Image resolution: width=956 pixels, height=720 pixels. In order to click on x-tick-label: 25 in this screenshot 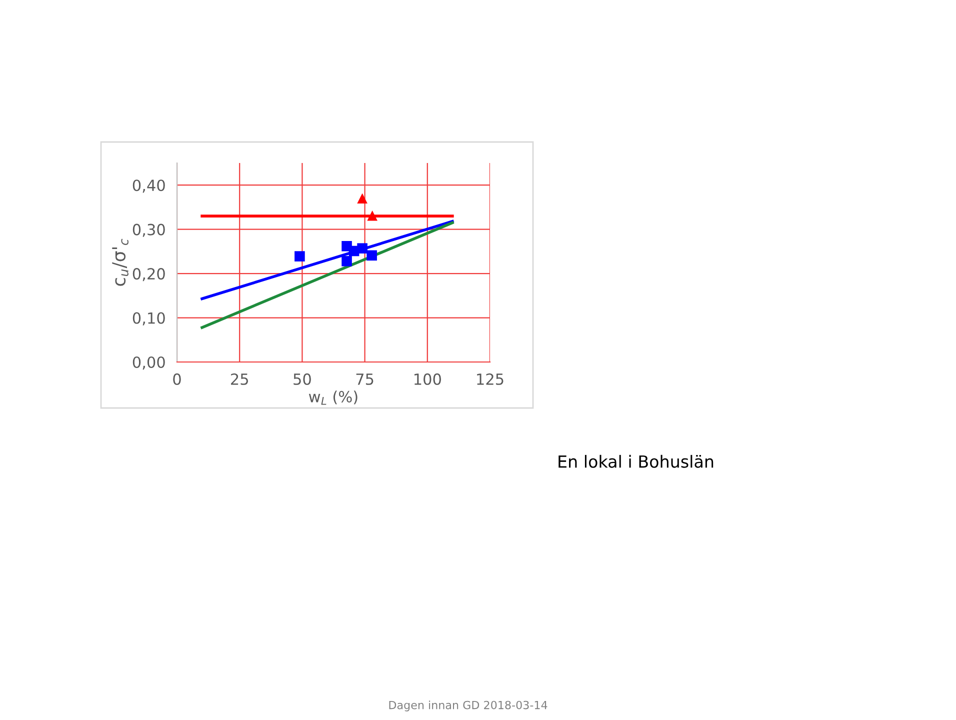, I will do `click(239, 379)`.